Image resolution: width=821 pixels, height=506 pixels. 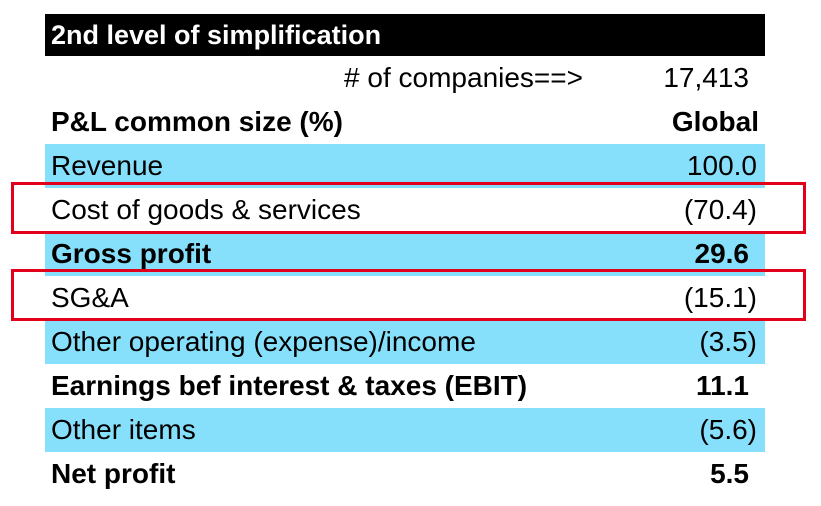 What do you see at coordinates (720, 297) in the screenshot?
I see `row-value: (15.1)` at bounding box center [720, 297].